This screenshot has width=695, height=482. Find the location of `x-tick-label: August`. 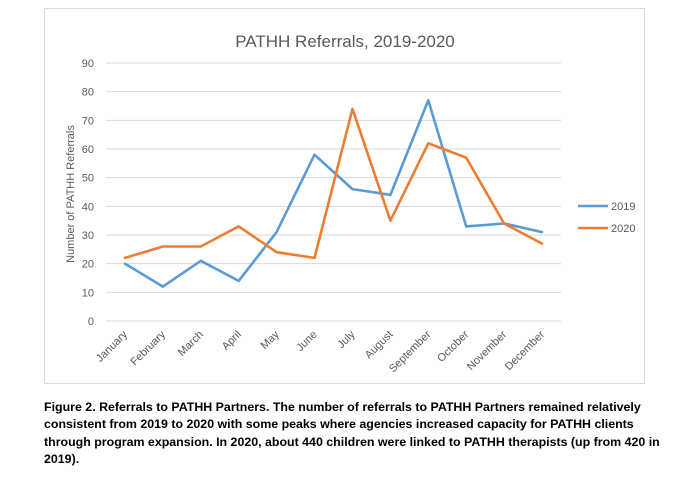

x-tick-label: August is located at coordinates (379, 345).